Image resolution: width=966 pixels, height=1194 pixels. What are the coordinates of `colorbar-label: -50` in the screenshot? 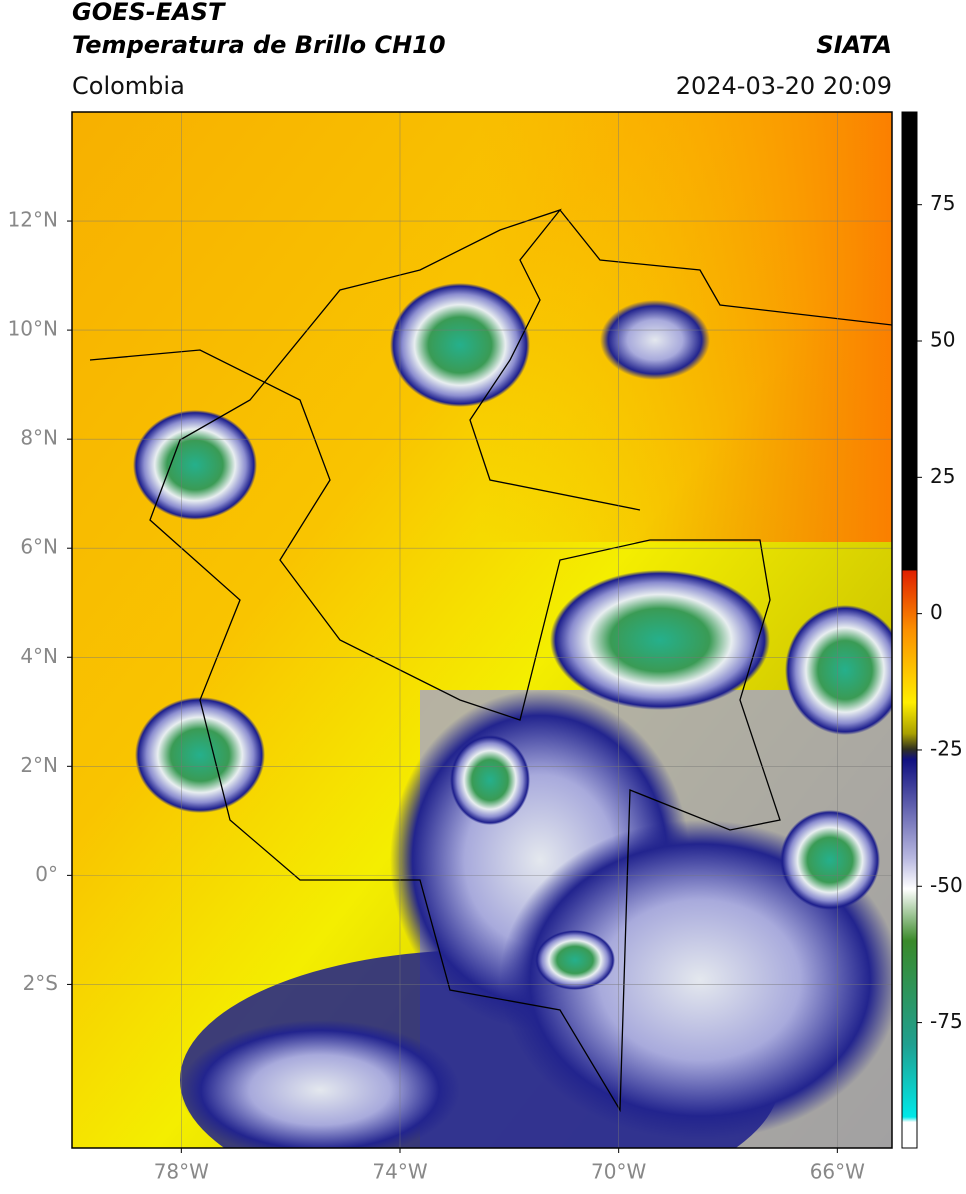 It's located at (946, 885).